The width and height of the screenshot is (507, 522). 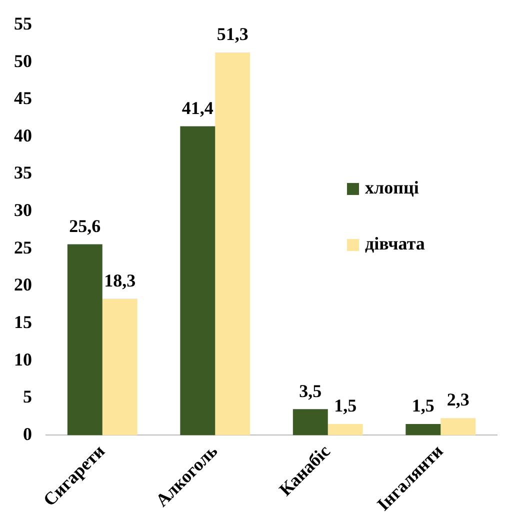 What do you see at coordinates (23, 98) in the screenshot?
I see `y-tick-label: 45` at bounding box center [23, 98].